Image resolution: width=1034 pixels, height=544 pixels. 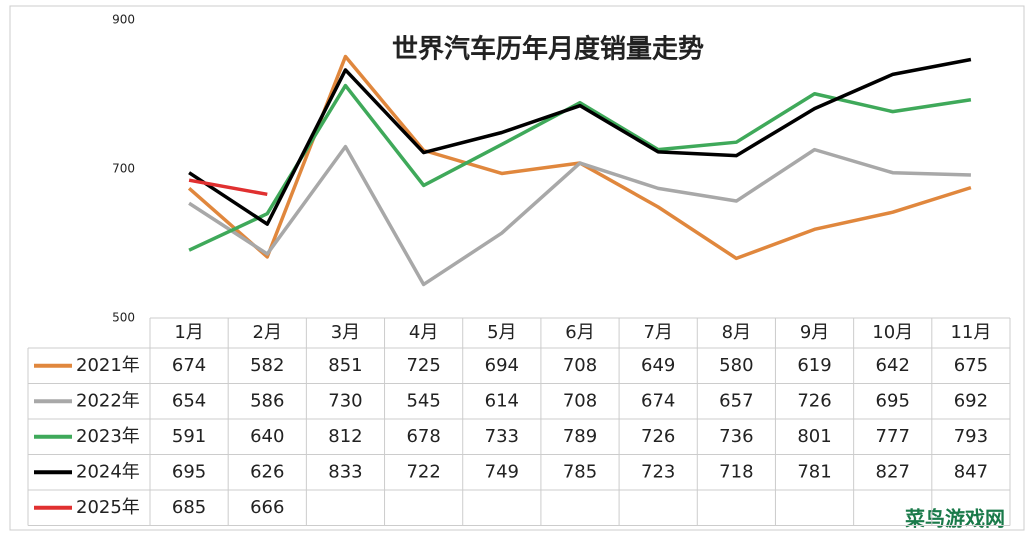 I want to click on x-tick-label: 10月, so click(x=892, y=332).